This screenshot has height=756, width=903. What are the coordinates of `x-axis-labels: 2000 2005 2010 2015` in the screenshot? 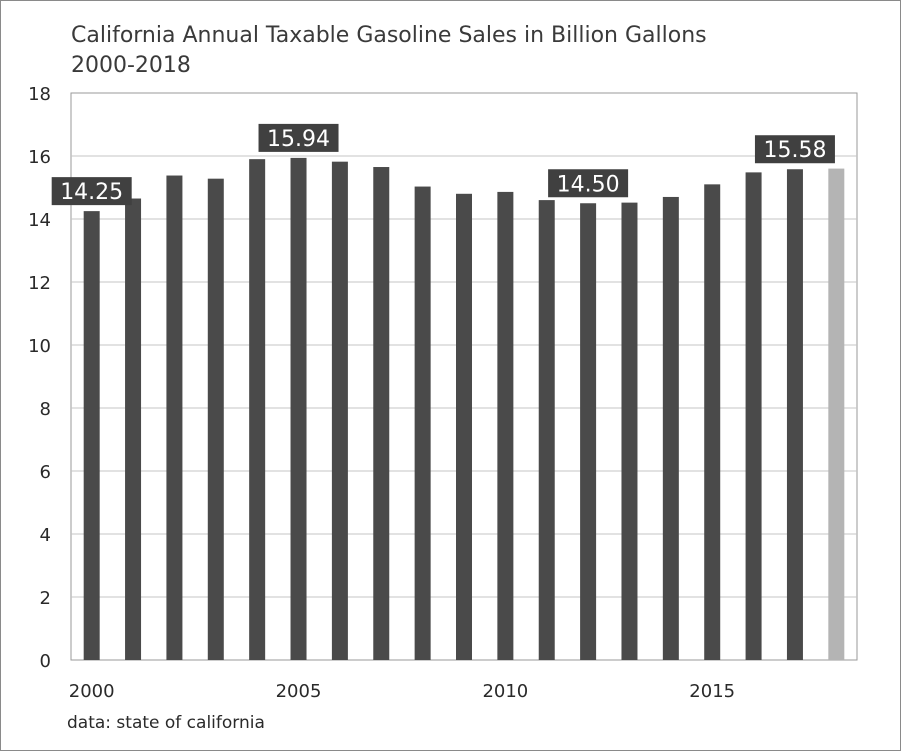 It's located at (402, 691).